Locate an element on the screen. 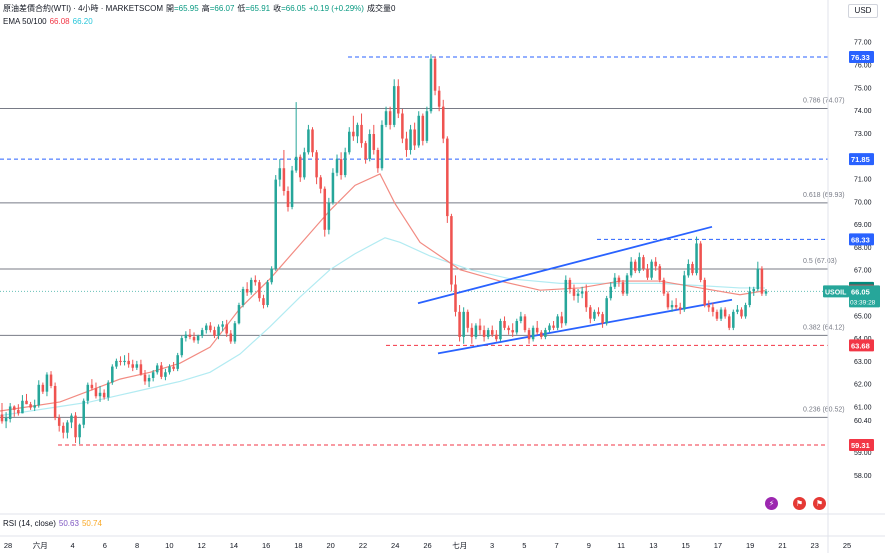 This screenshot has width=885, height=553. price-tag-label: 59.31 is located at coordinates (860, 445).